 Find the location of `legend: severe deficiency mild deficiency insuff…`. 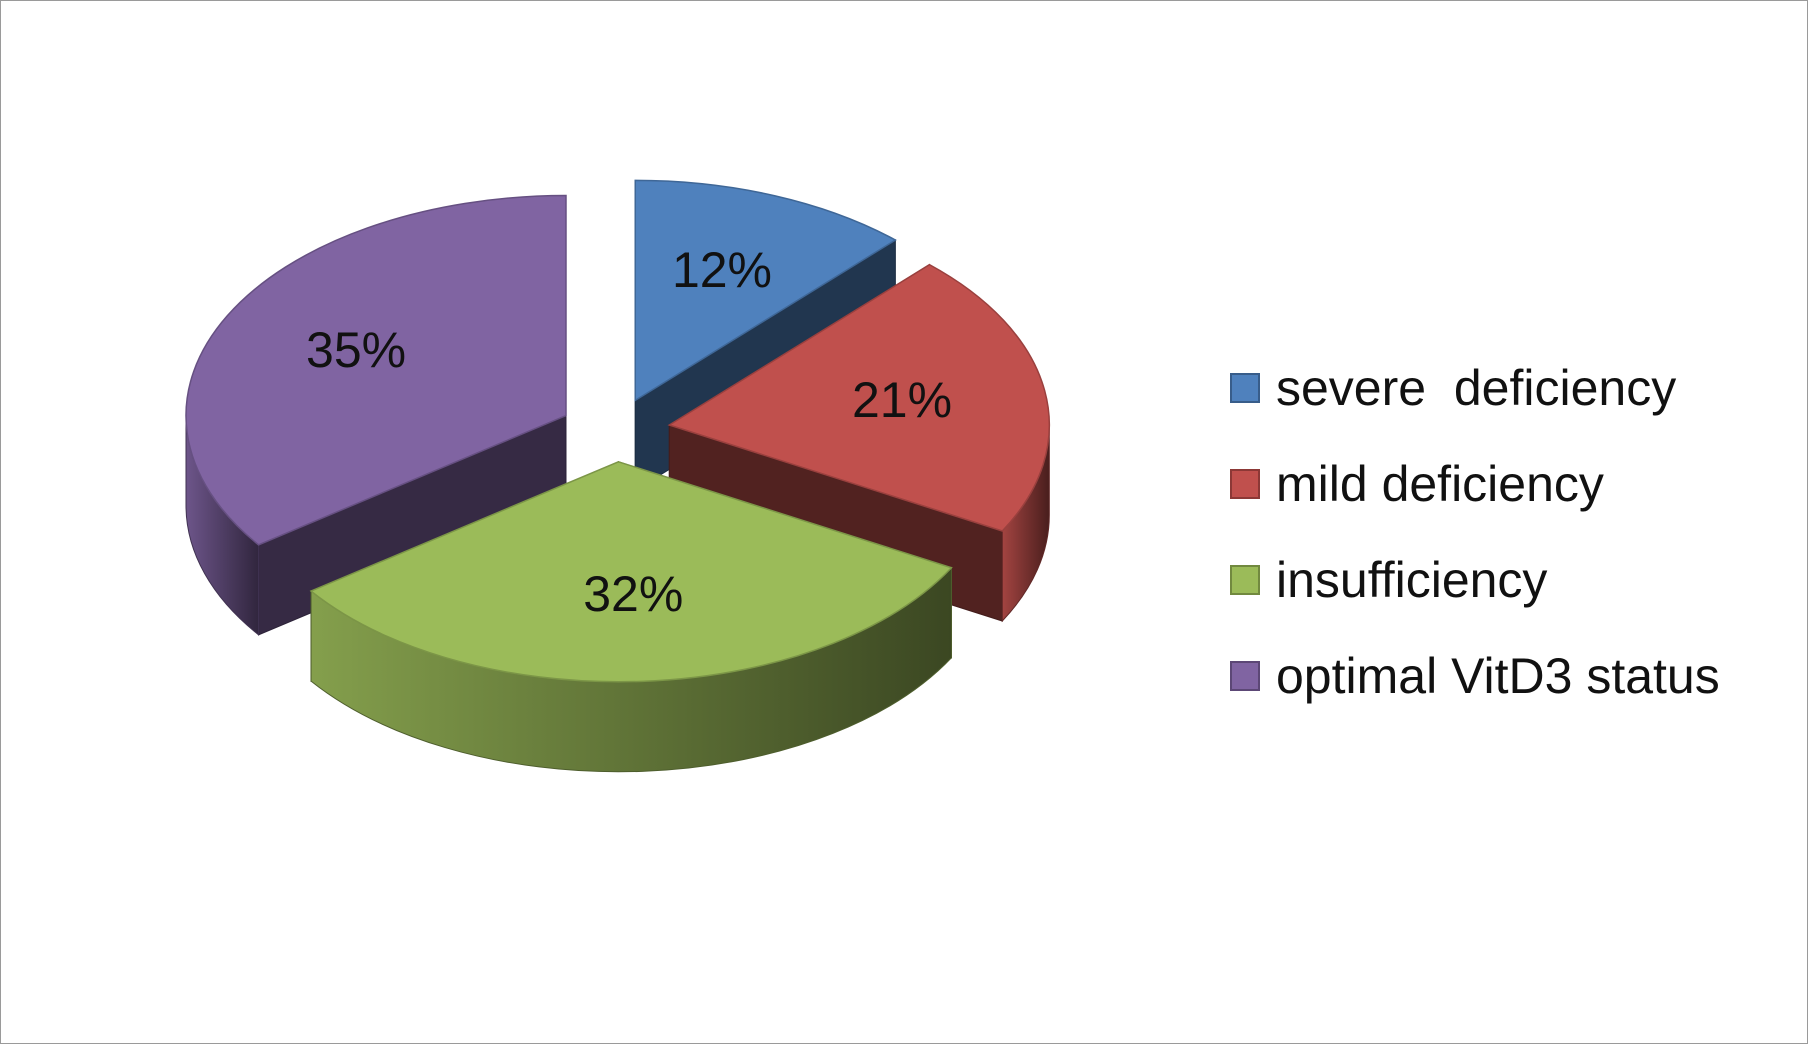

legend: severe deficiency mild deficiency insuff… is located at coordinates (1510, 532).